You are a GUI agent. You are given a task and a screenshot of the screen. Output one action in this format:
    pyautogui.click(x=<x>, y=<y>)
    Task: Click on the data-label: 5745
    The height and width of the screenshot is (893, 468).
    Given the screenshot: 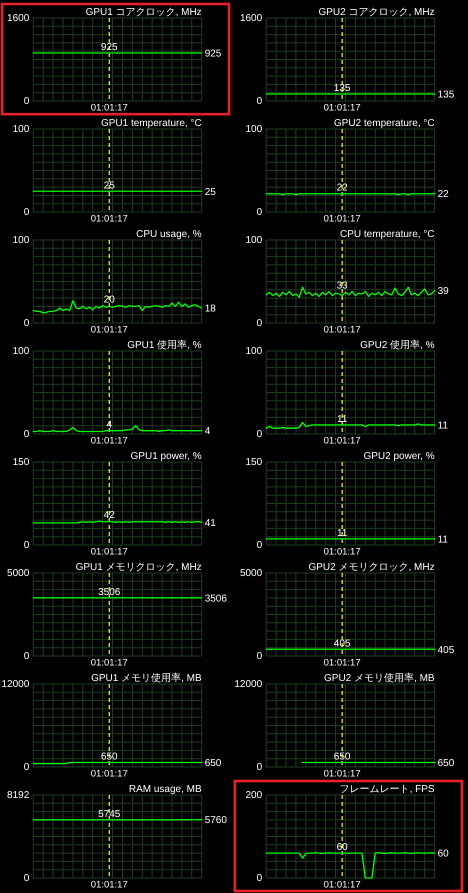 What is the action you would take?
    pyautogui.click(x=109, y=814)
    